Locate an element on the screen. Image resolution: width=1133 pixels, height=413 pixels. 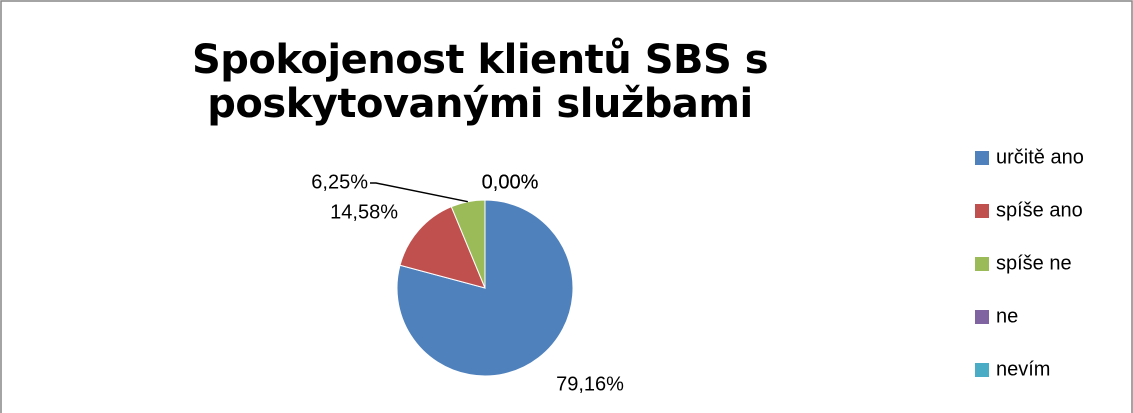
legend-label: spíše ne is located at coordinates (1034, 263).